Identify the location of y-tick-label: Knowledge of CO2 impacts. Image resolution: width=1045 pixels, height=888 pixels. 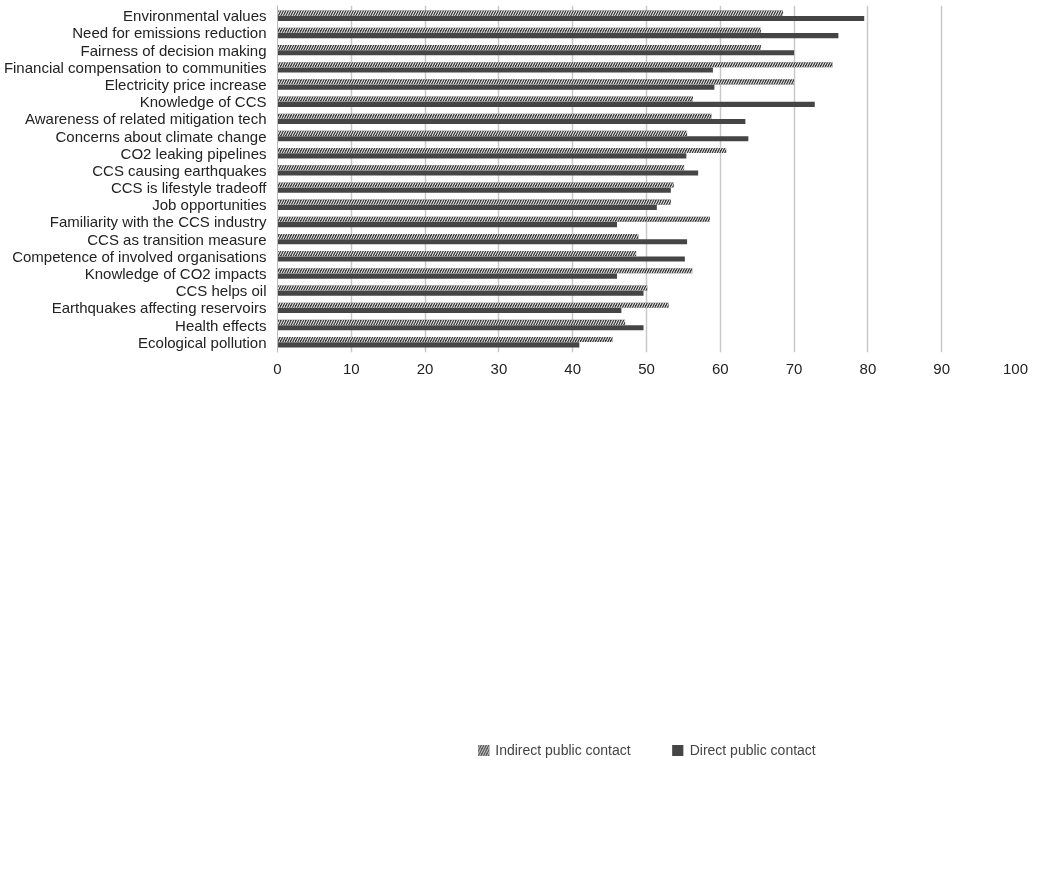
(175, 273).